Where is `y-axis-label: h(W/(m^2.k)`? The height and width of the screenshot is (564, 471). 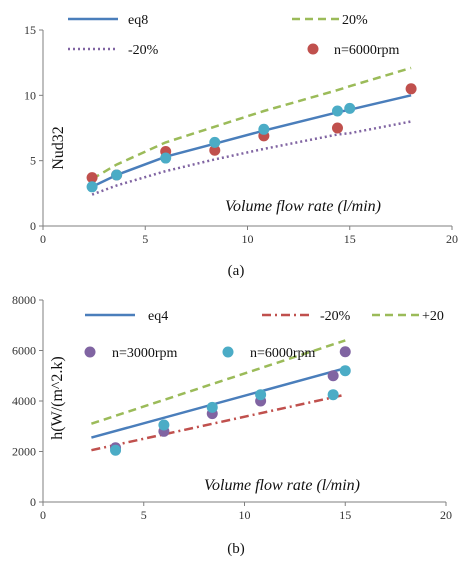 y-axis-label: h(W/(m^2.k) is located at coordinates (57, 397).